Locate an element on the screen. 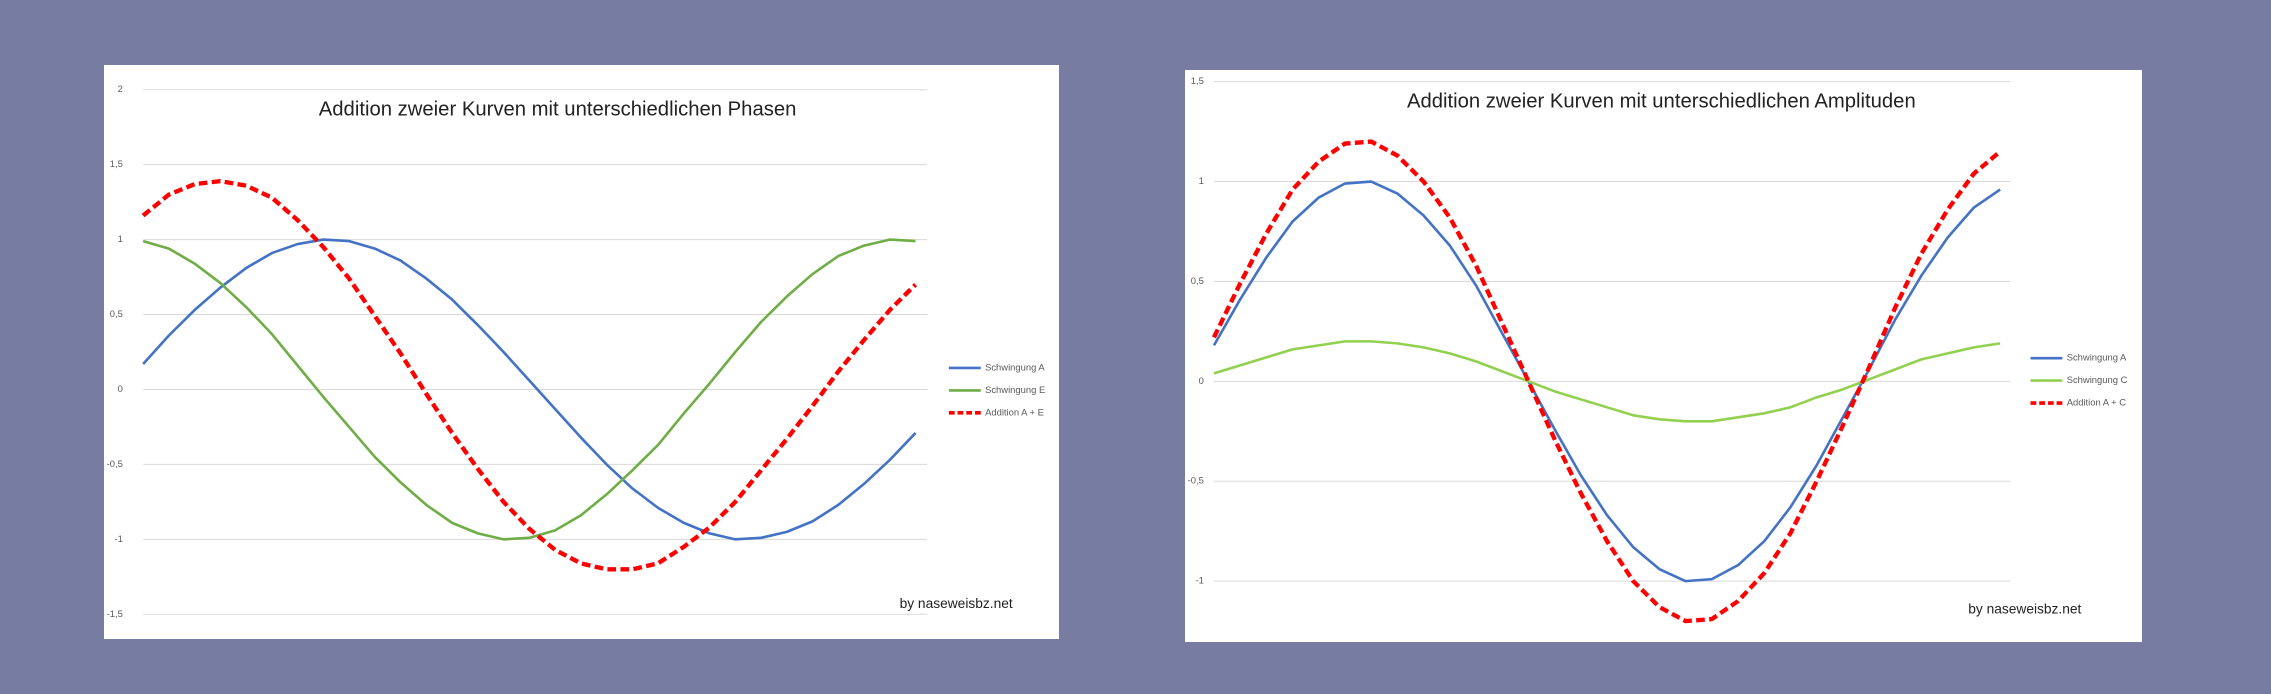 This screenshot has height=694, width=2271. y-tick-label: 2 is located at coordinates (120, 88).